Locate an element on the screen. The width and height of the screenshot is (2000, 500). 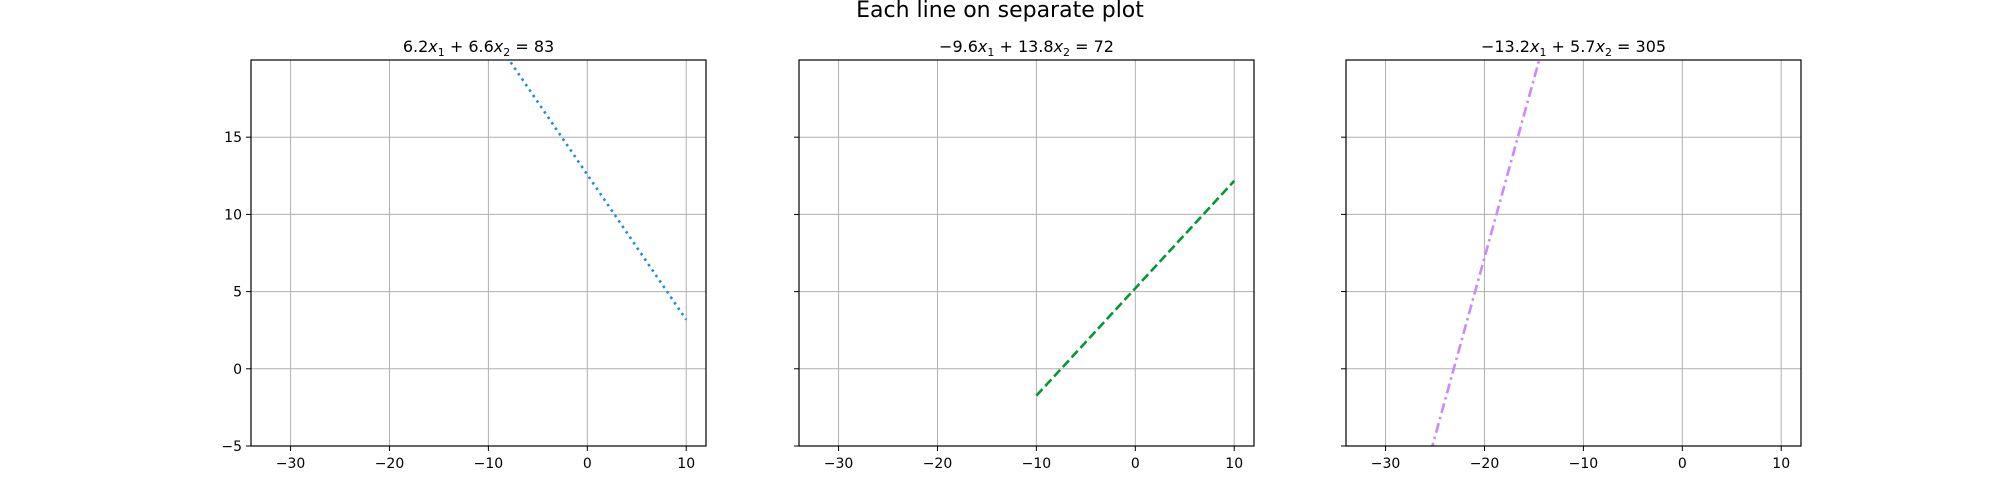
subplot-title: −9.6x1 + 13.8x2 = 72 is located at coordinates (1026, 48).